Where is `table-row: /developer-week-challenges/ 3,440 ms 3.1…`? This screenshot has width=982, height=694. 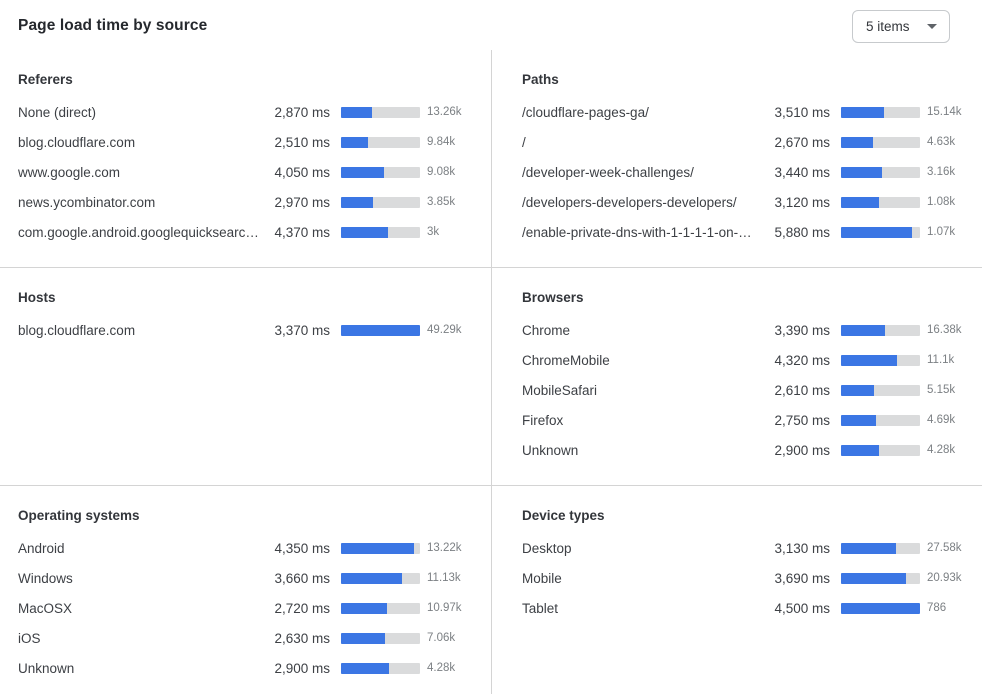 table-row: /developer-week-challenges/ 3,440 ms 3.1… is located at coordinates (745, 172).